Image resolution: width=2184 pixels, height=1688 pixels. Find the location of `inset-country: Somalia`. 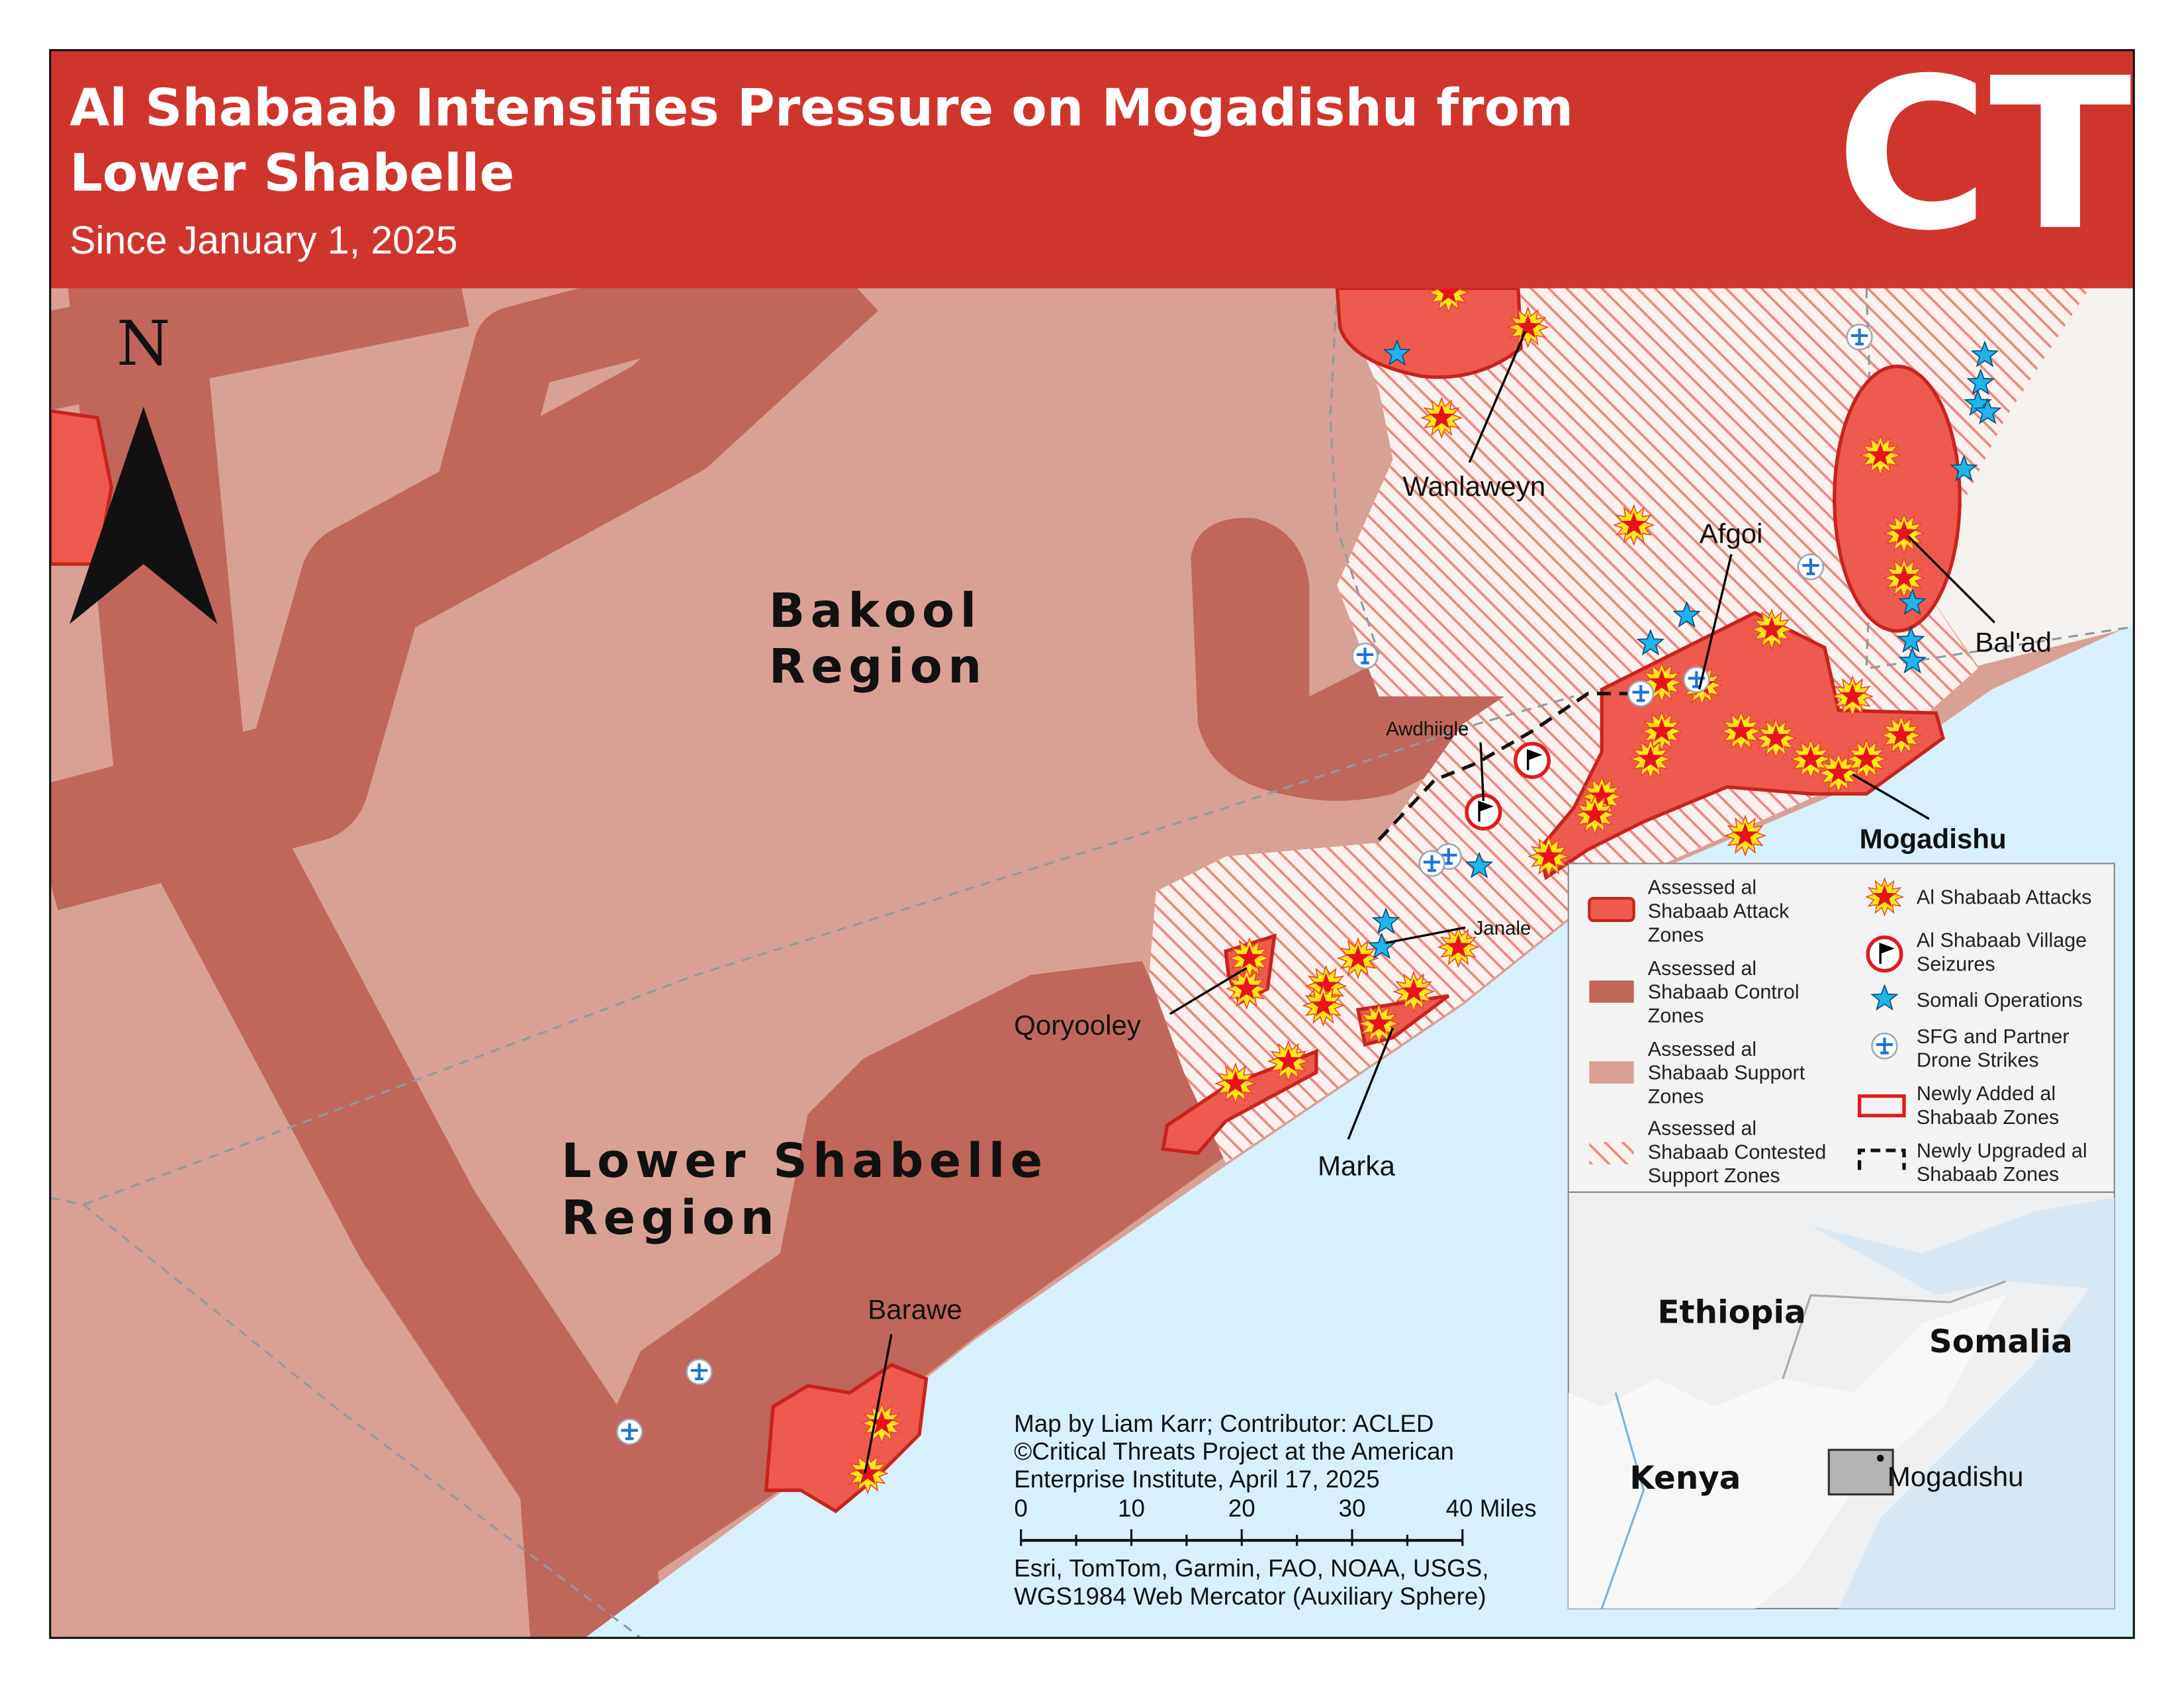

inset-country: Somalia is located at coordinates (2001, 1341).